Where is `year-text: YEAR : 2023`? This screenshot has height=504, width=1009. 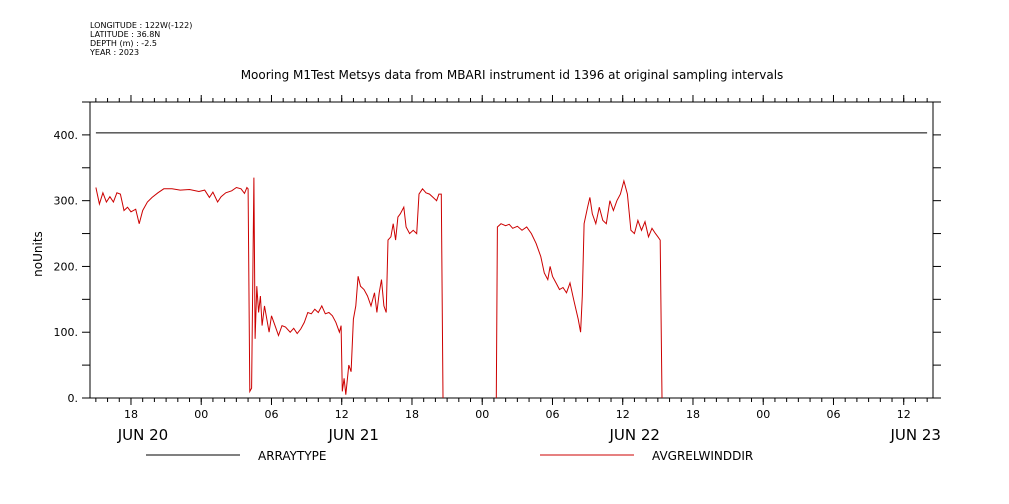
year-text: YEAR : 2023 is located at coordinates (115, 52).